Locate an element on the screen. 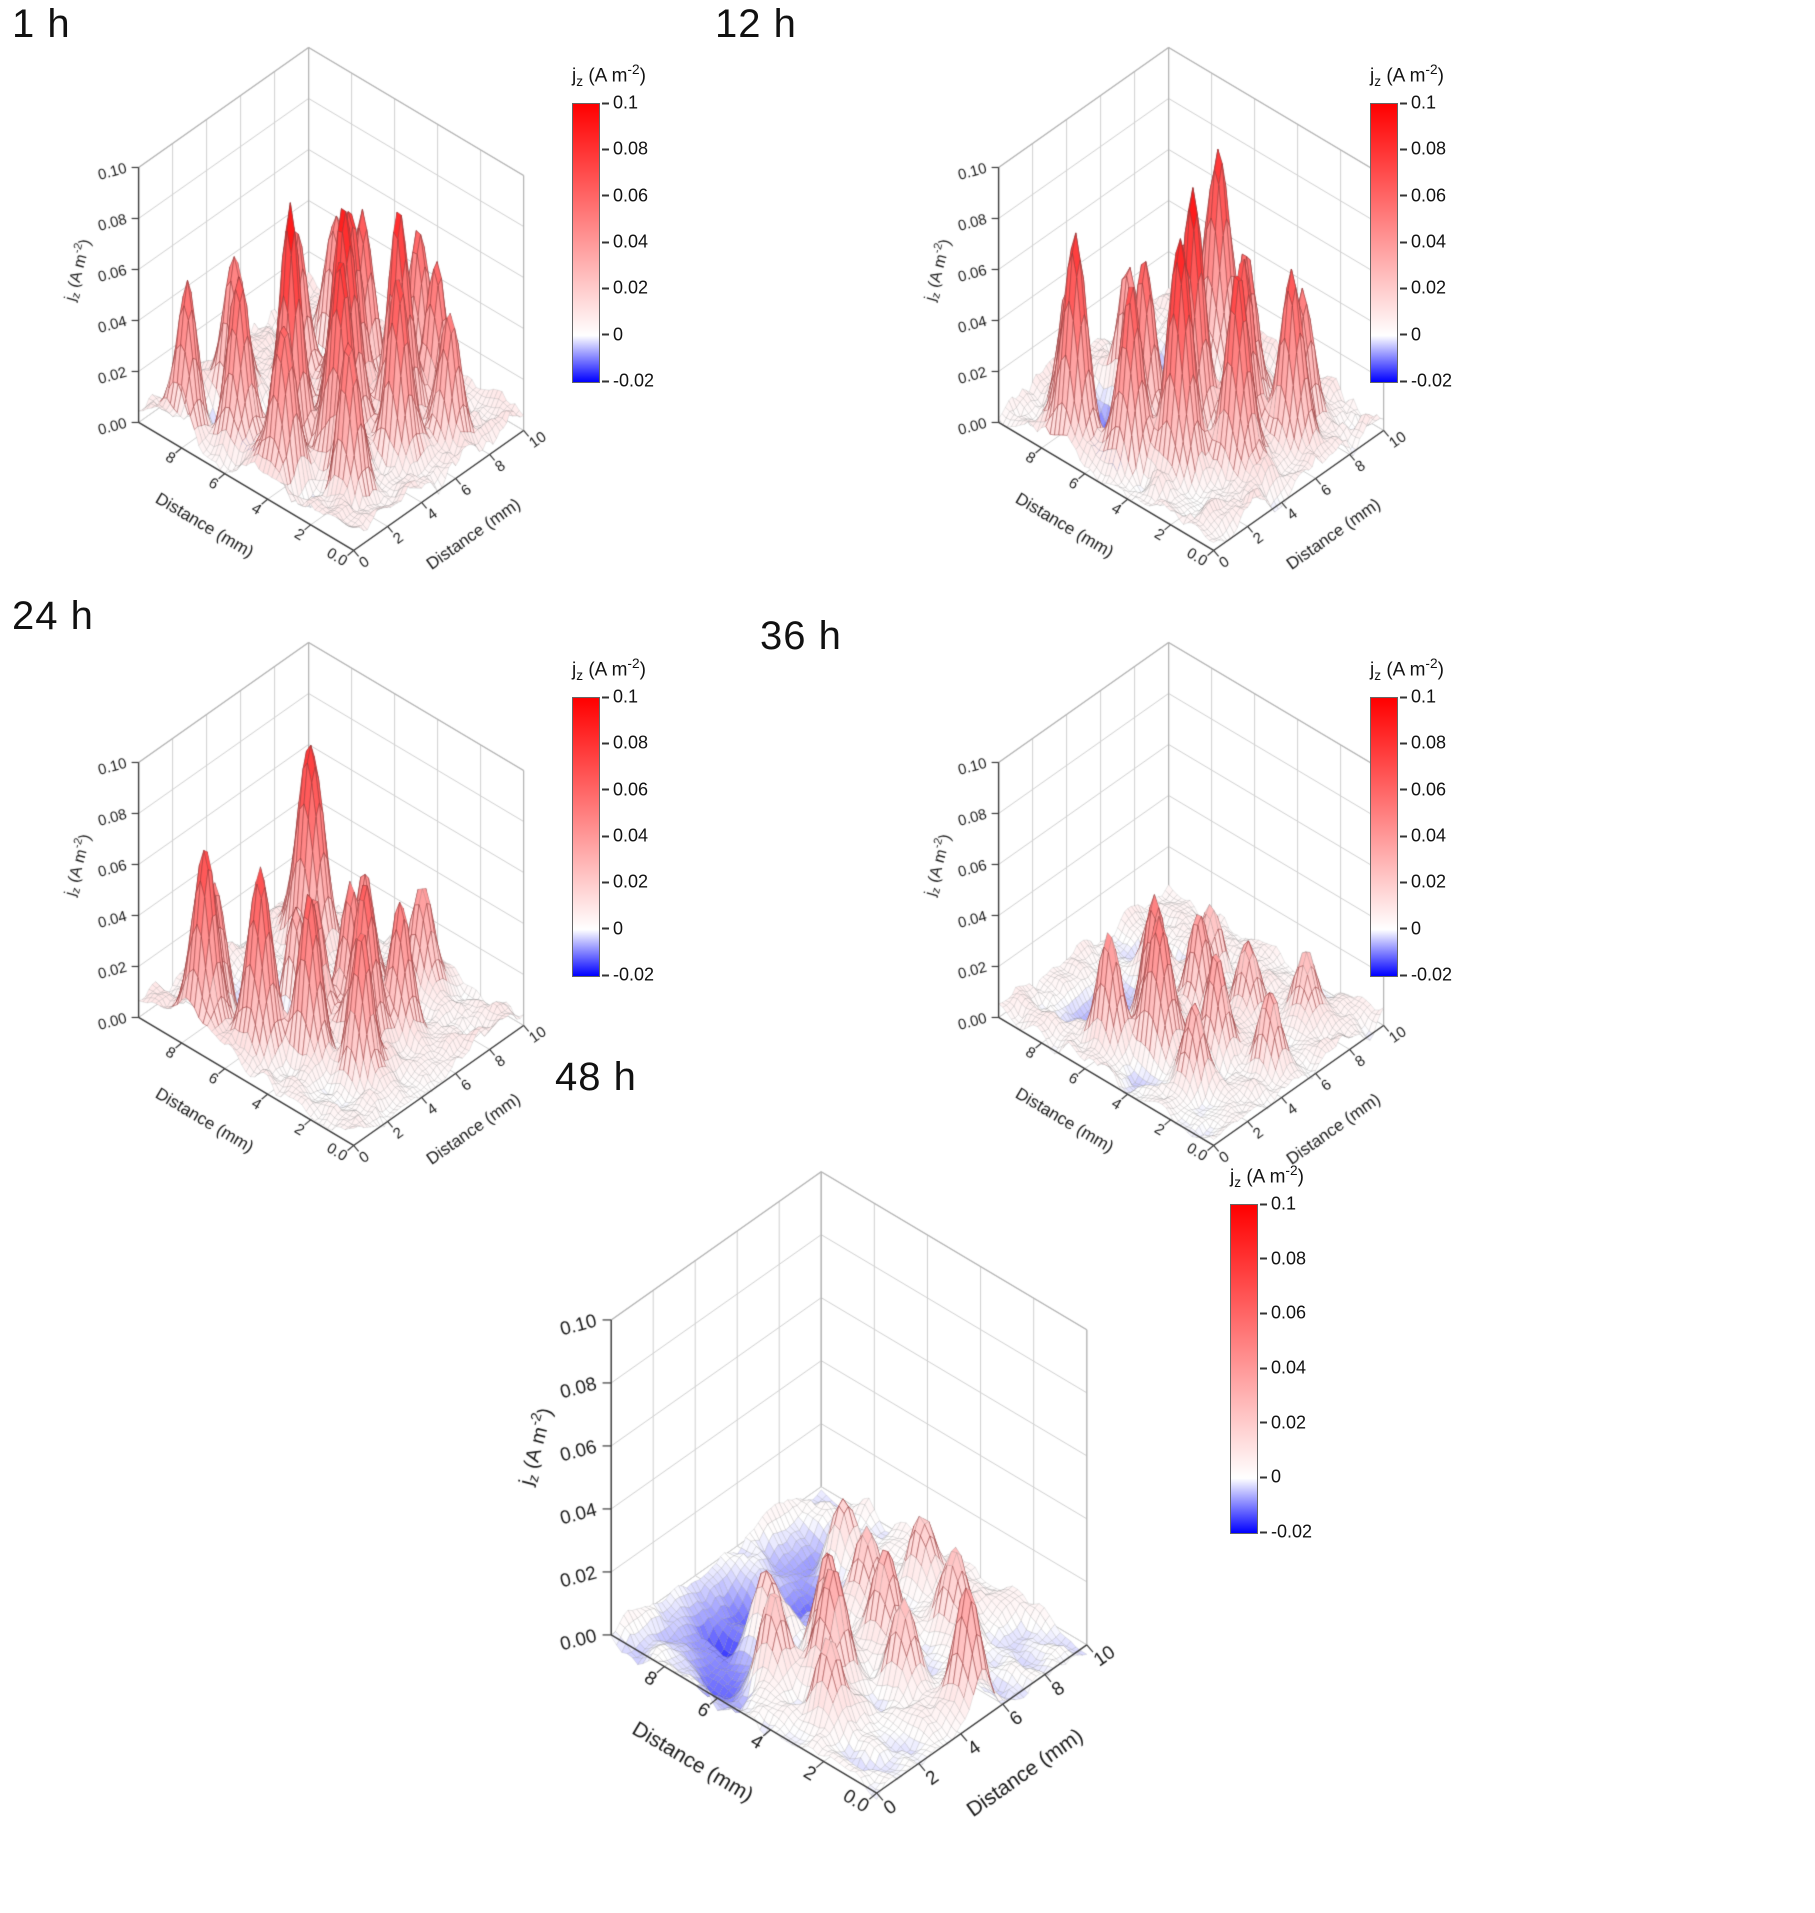  colorbar-12h: jz (A m-2) 0.1 0.08 0.06 0.04 0.02 0 -0.02 is located at coordinates (1430, 226).